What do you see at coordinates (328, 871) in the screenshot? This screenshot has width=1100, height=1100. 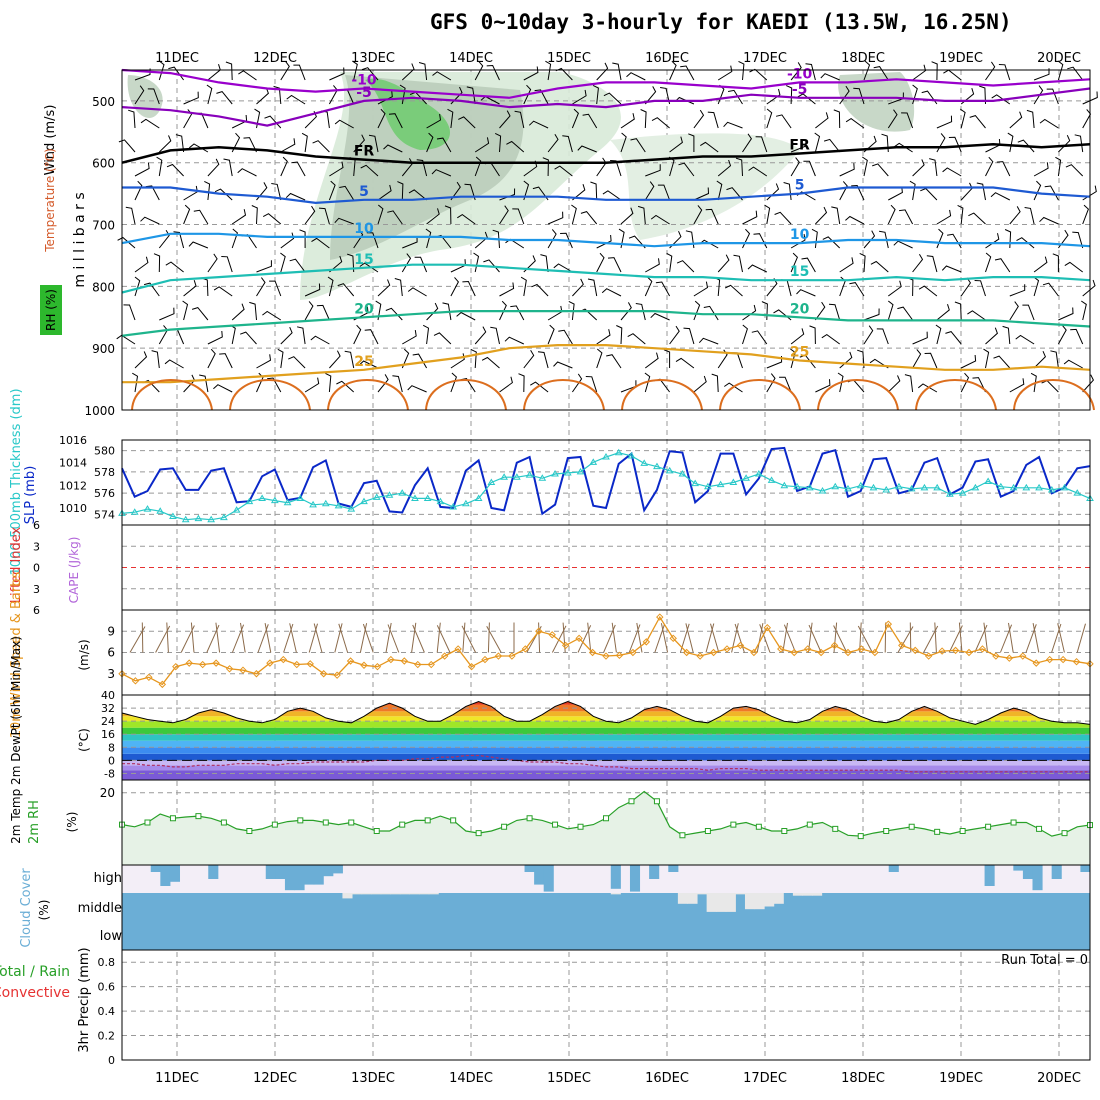 I see `cloud-high-bar` at bounding box center [328, 871].